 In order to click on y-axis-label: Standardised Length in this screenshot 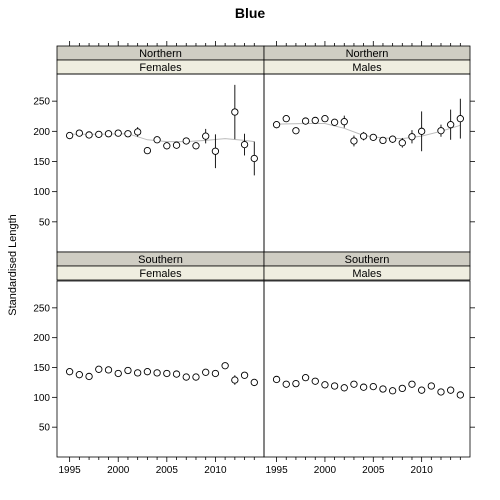, I will do `click(13, 265)`.